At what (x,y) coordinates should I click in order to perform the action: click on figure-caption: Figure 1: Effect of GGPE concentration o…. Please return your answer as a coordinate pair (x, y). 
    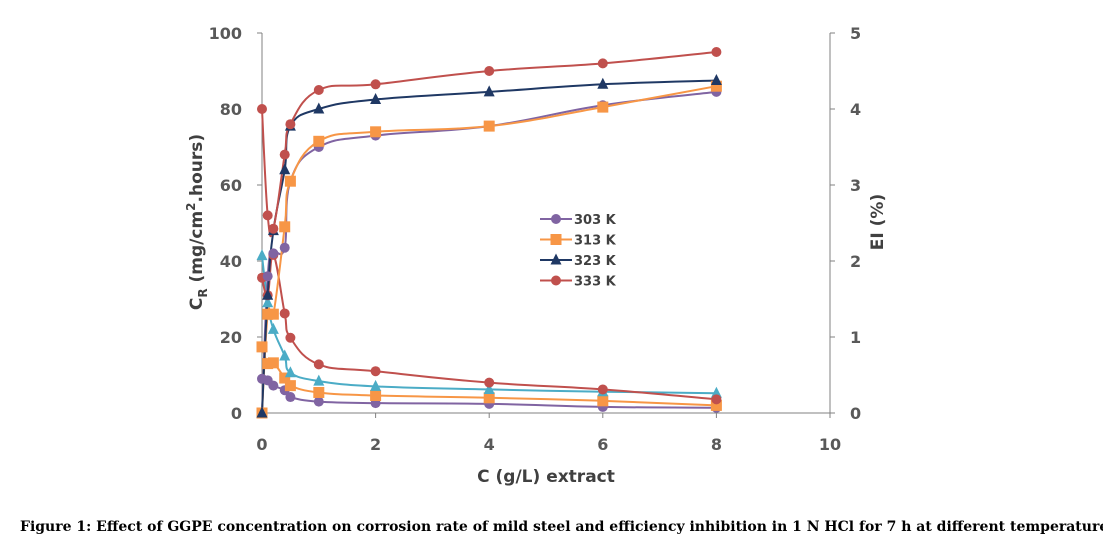
    Looking at the image, I should click on (561, 527).